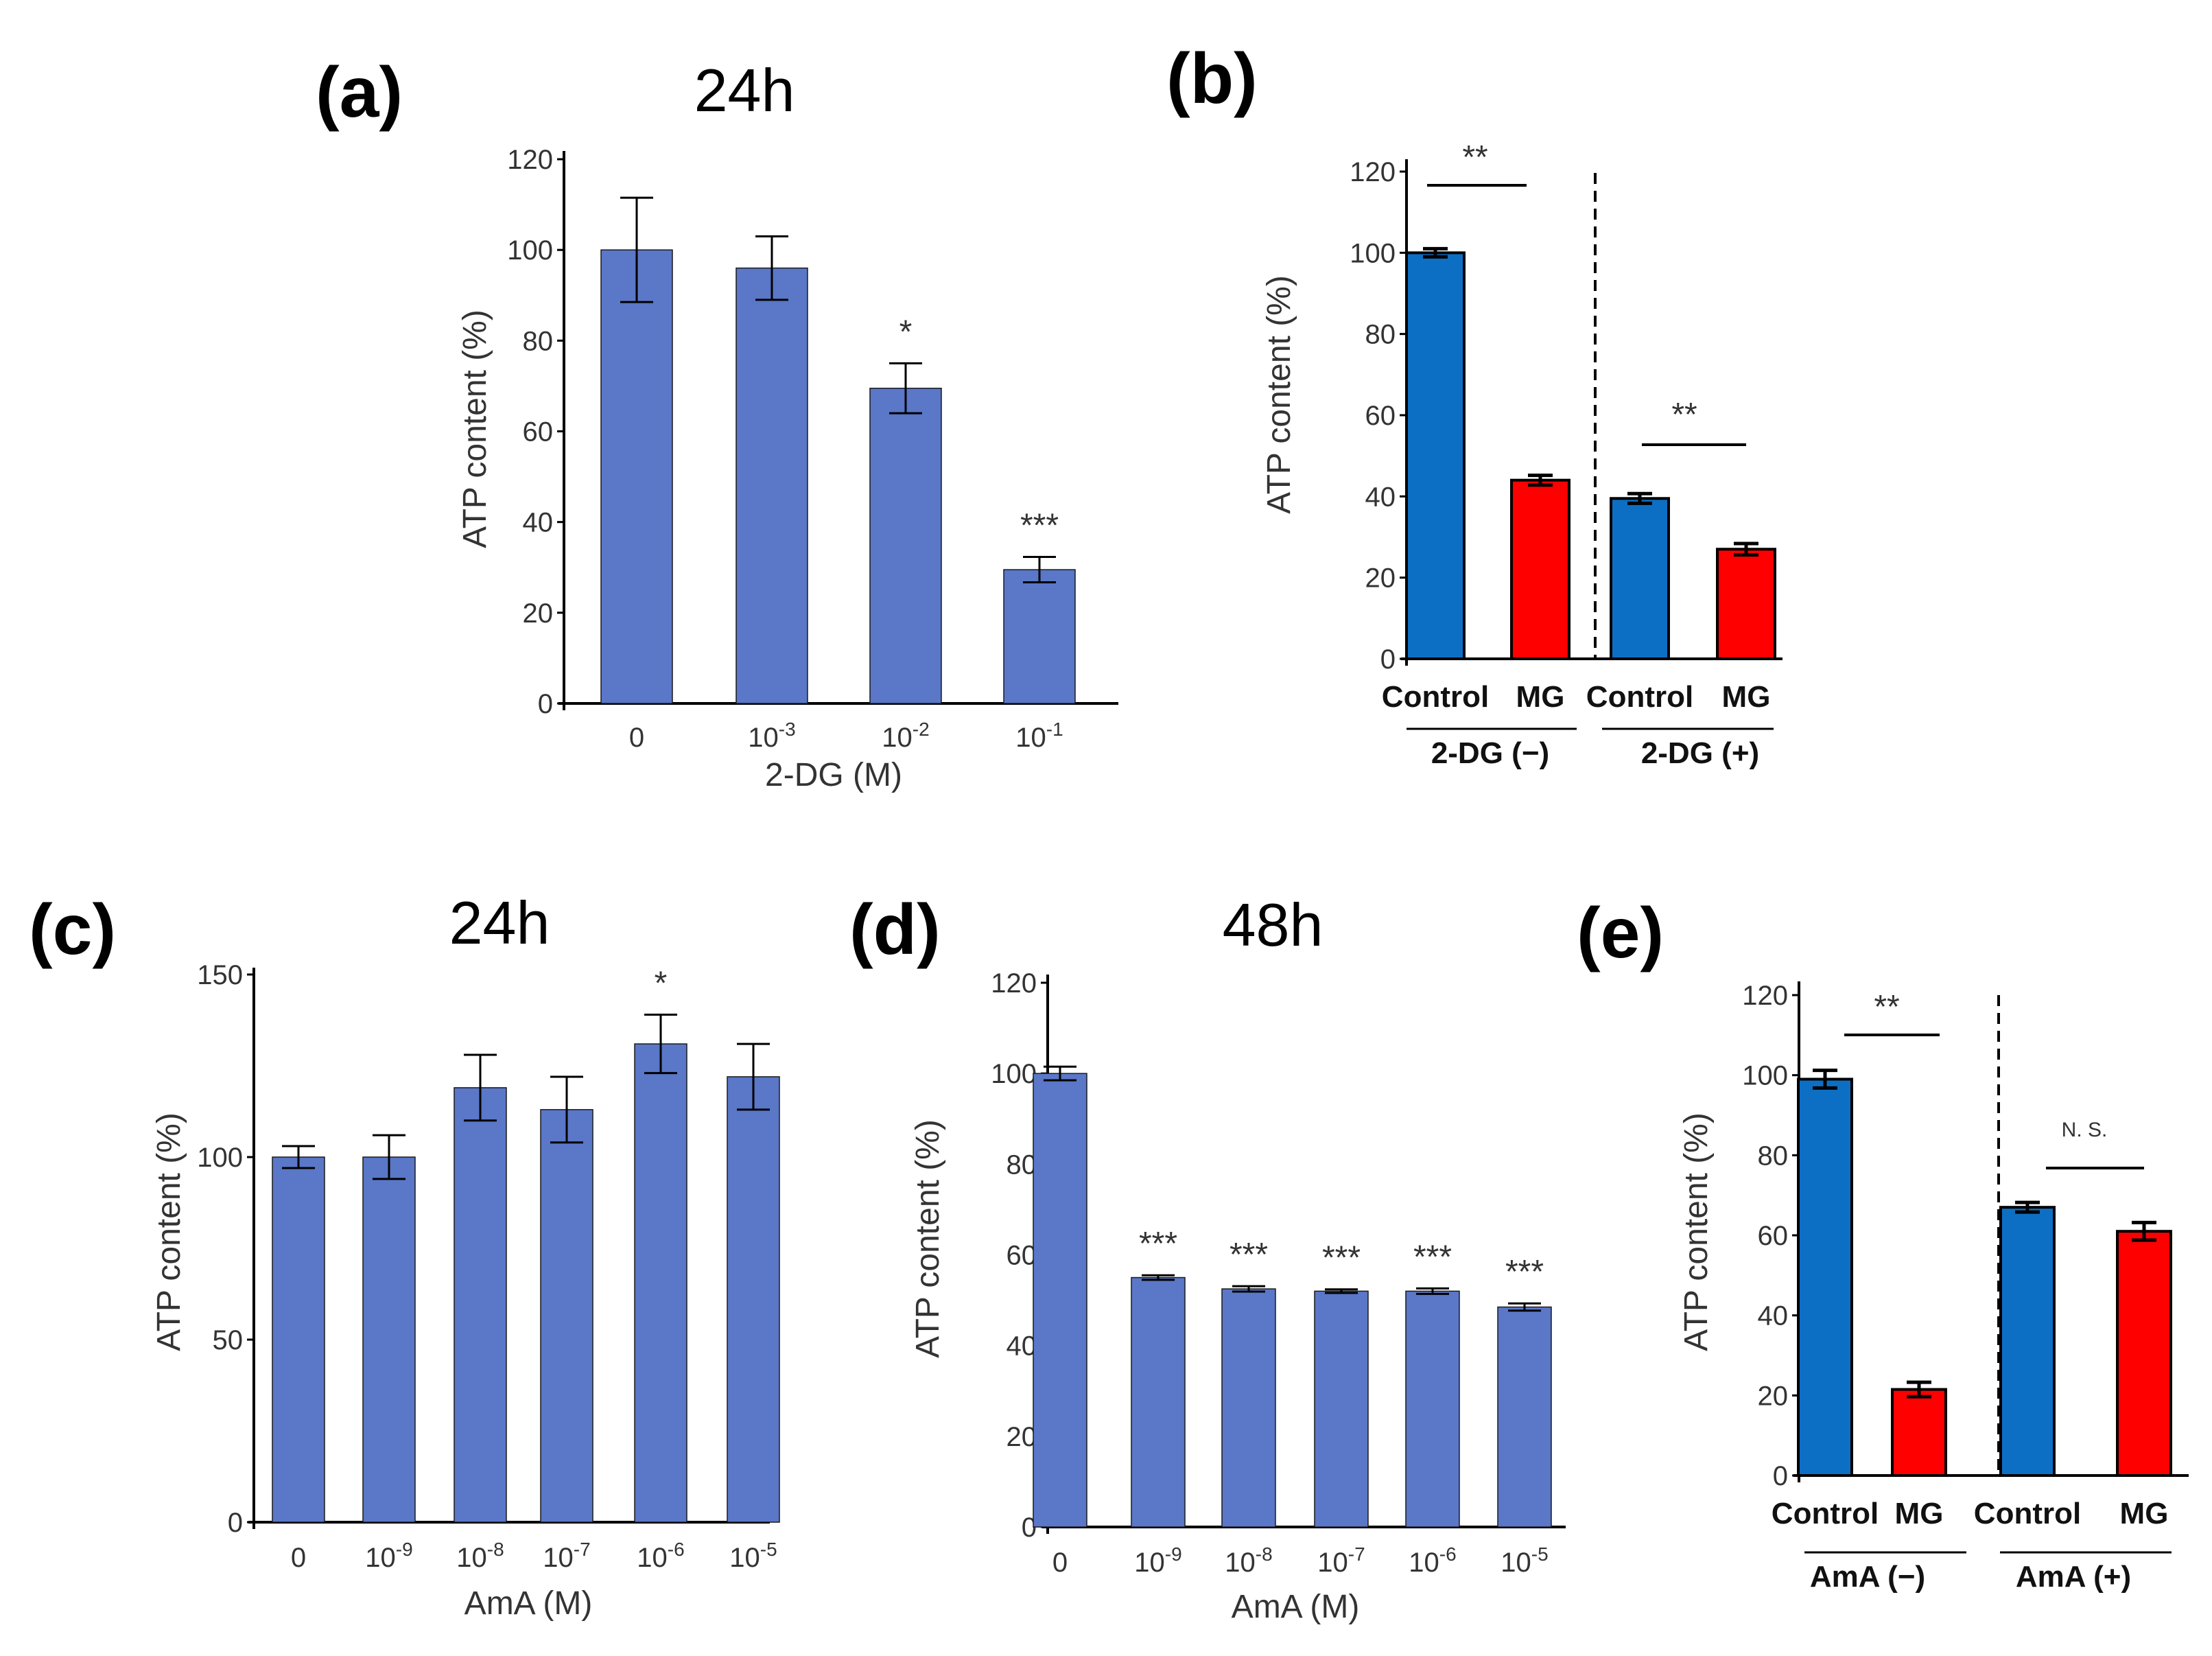  I want to click on comparison-e-1: **, so click(1886, 1007).